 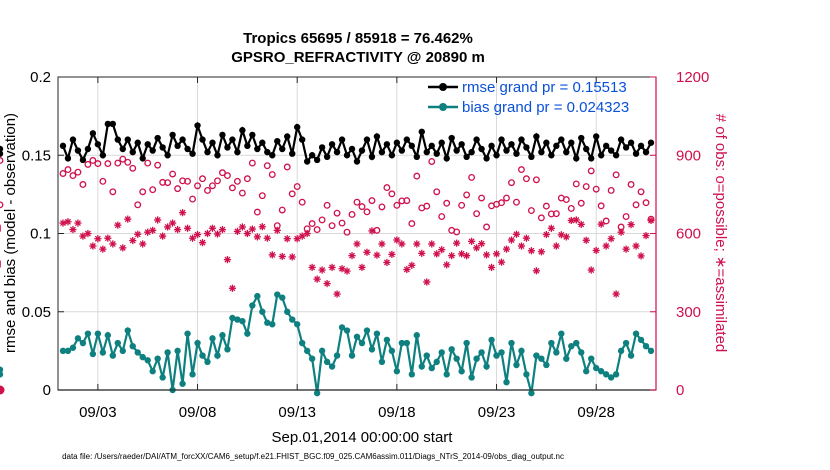 What do you see at coordinates (544, 87) in the screenshot?
I see `legend-rmse-label: rmse grand pr = 0.15513` at bounding box center [544, 87].